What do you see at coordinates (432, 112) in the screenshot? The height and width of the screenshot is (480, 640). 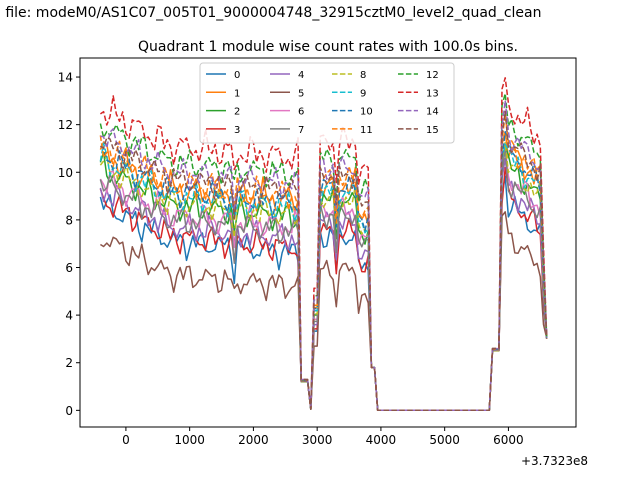 I see `legend-label-14: 14` at bounding box center [432, 112].